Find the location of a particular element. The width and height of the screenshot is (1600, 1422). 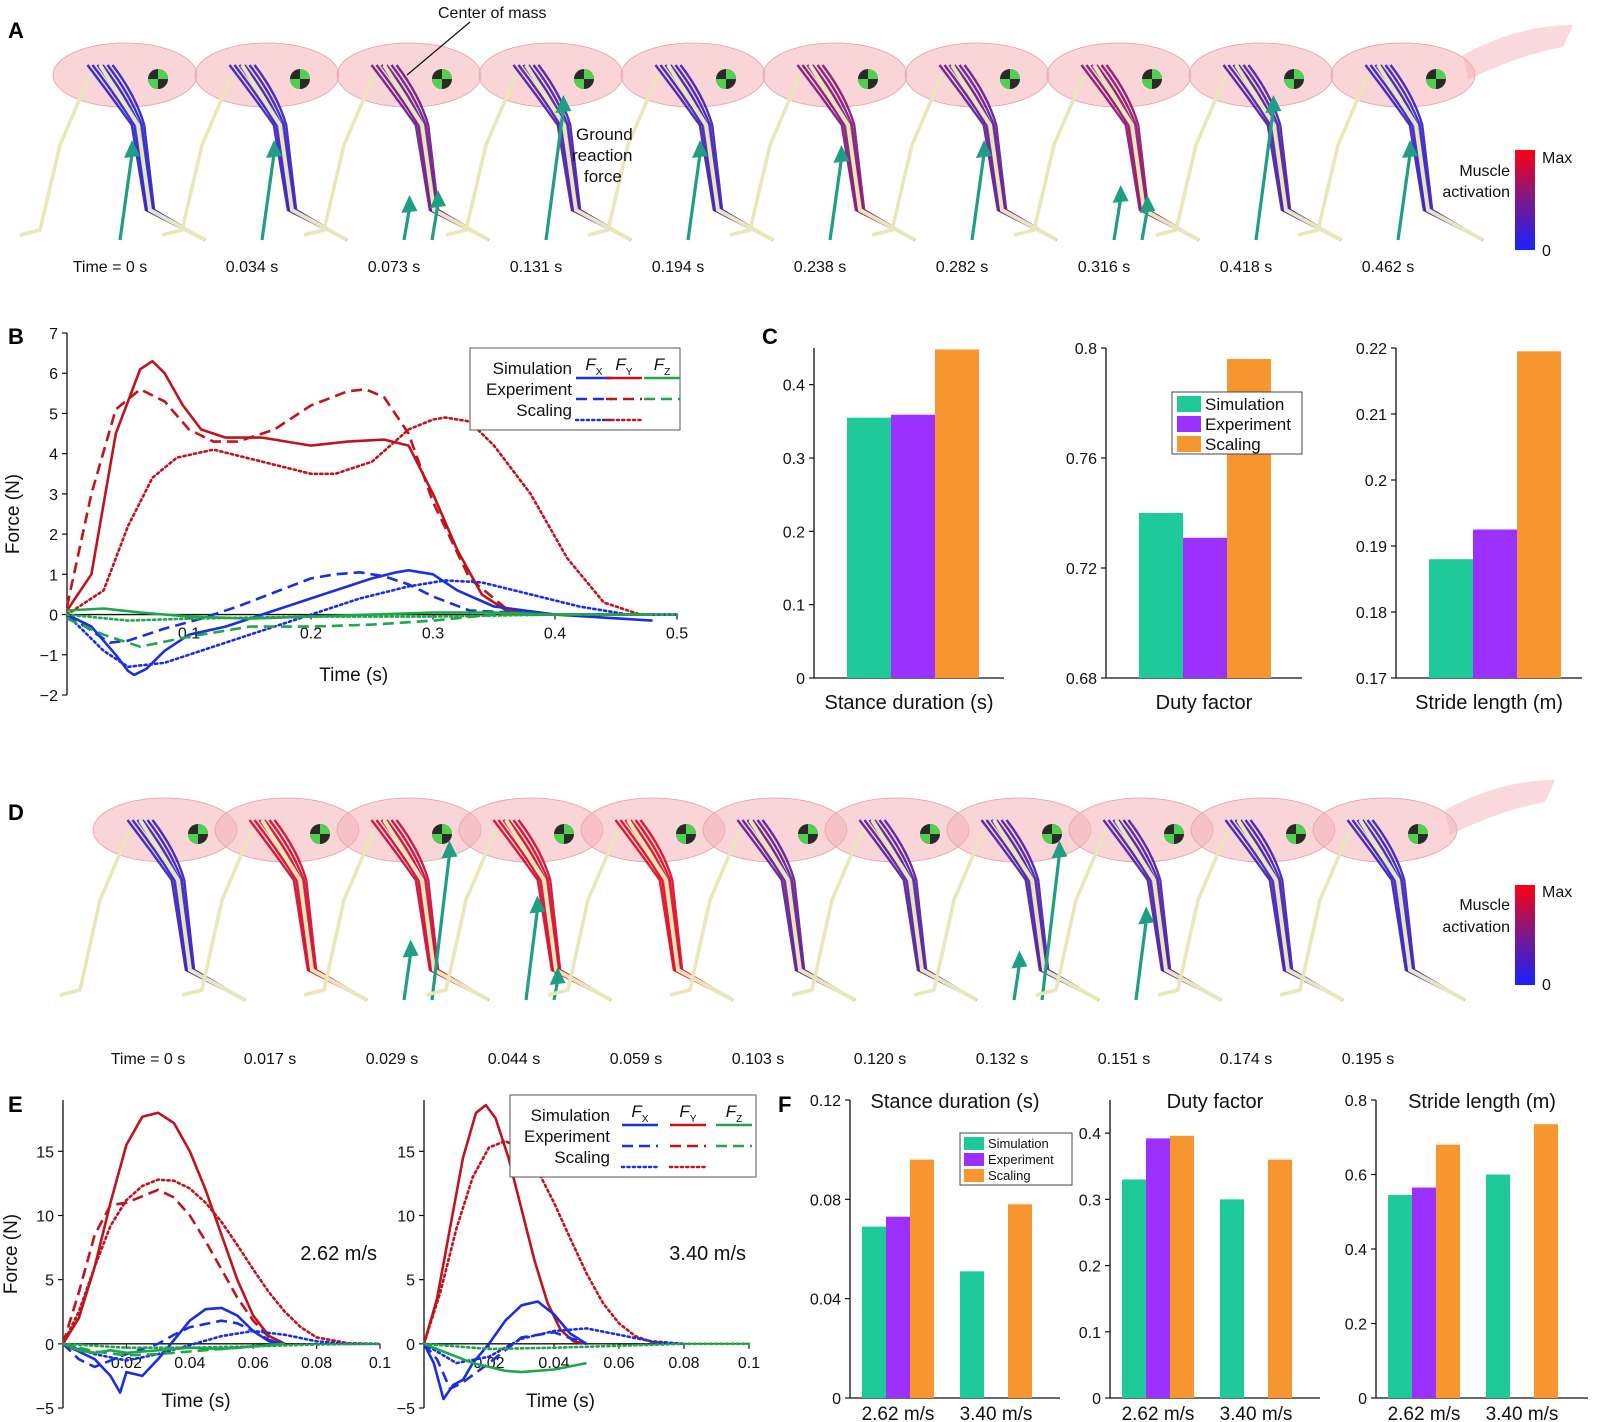

x-axis-label: Time (s) is located at coordinates (353, 675).